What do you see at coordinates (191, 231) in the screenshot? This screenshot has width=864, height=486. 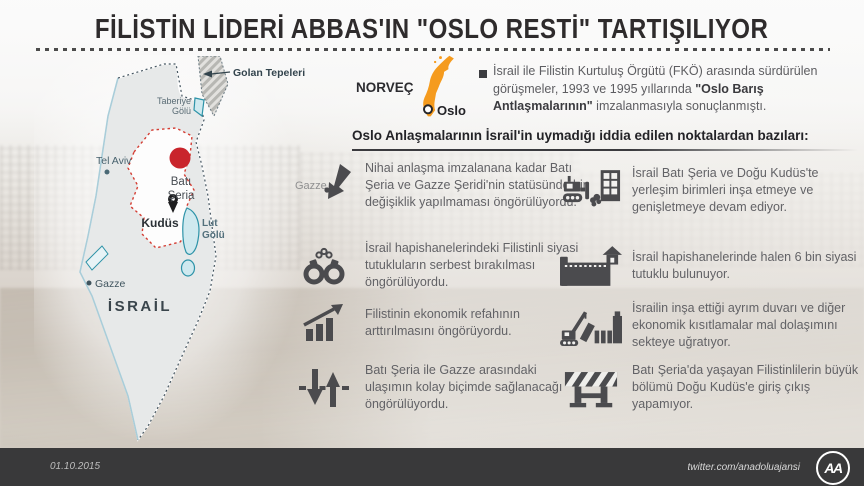 I see `lut-lake` at bounding box center [191, 231].